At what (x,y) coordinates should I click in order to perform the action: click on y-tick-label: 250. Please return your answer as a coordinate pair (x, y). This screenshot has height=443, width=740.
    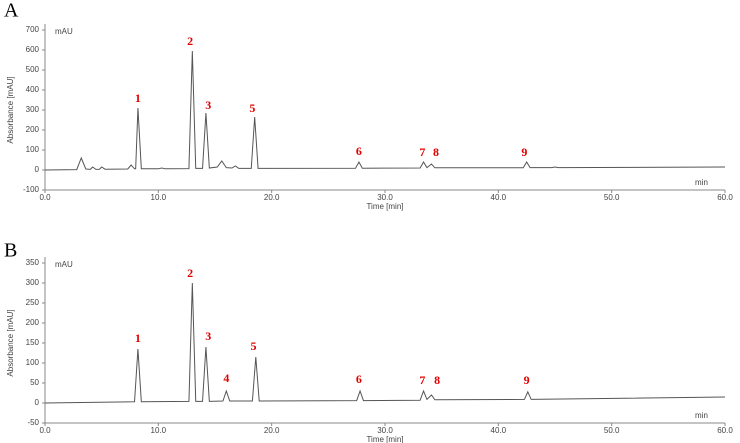
    Looking at the image, I should click on (33, 302).